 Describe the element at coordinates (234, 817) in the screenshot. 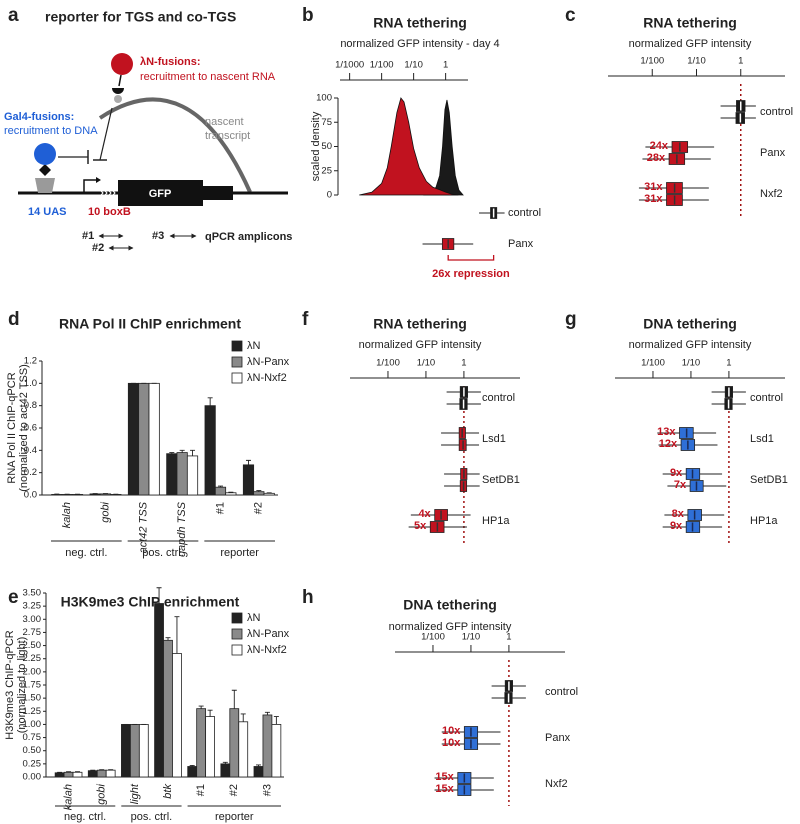

I see `group-label: reporter` at that location.